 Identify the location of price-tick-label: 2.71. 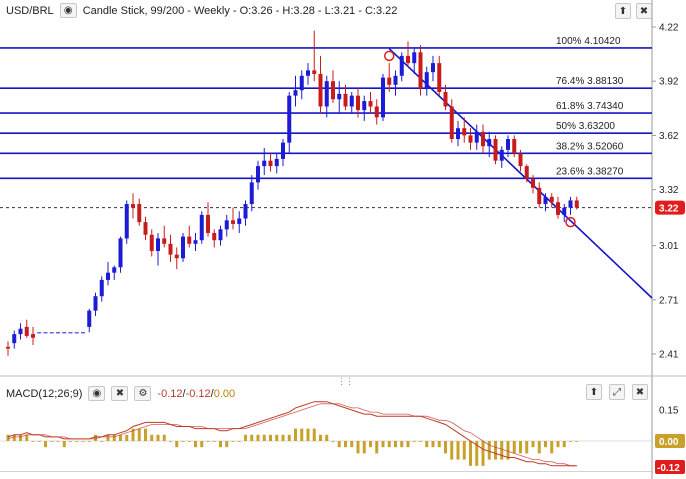
(669, 300).